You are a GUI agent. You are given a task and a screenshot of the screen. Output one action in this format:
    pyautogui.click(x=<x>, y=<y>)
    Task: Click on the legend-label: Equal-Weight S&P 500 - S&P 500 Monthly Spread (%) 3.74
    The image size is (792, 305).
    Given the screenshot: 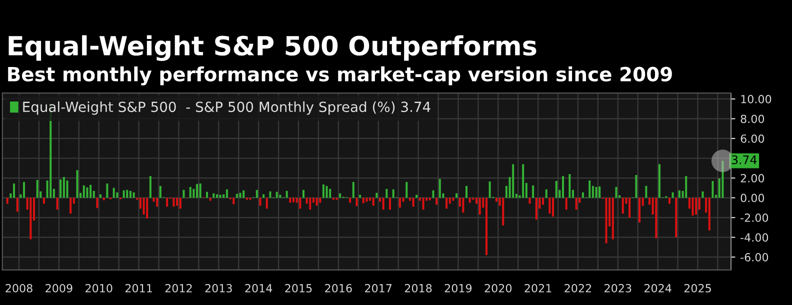 What is the action you would take?
    pyautogui.click(x=226, y=108)
    